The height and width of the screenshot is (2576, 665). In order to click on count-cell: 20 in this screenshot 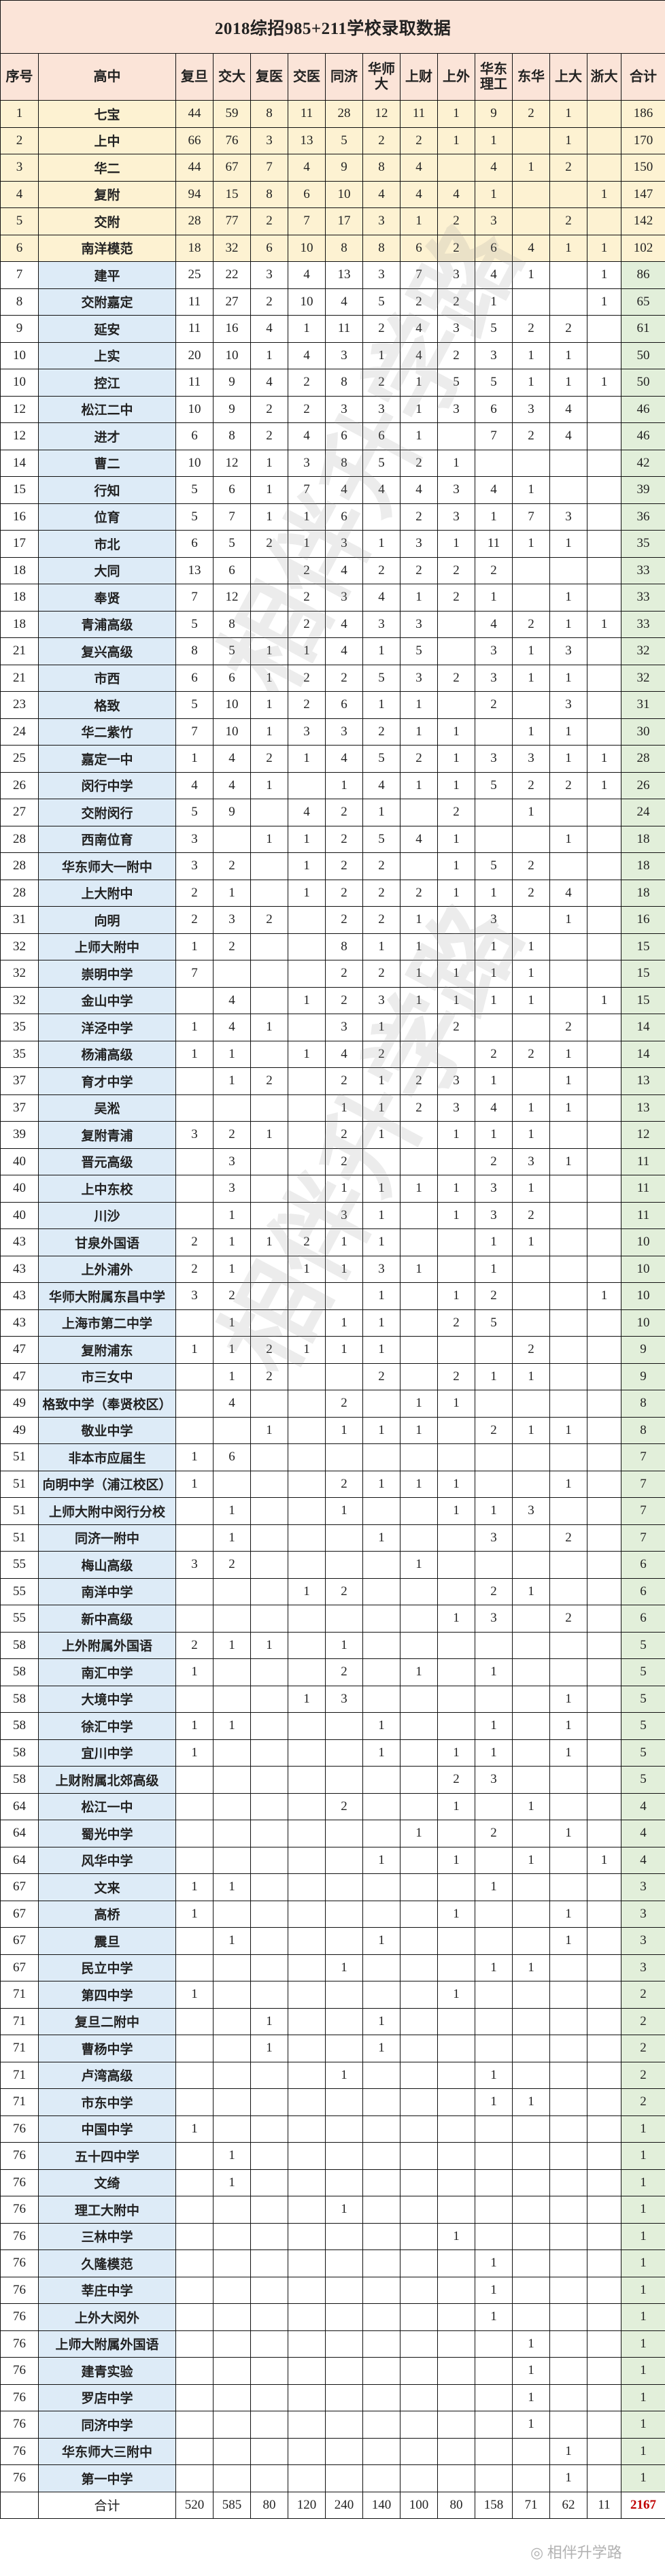, I will do `click(194, 355)`.